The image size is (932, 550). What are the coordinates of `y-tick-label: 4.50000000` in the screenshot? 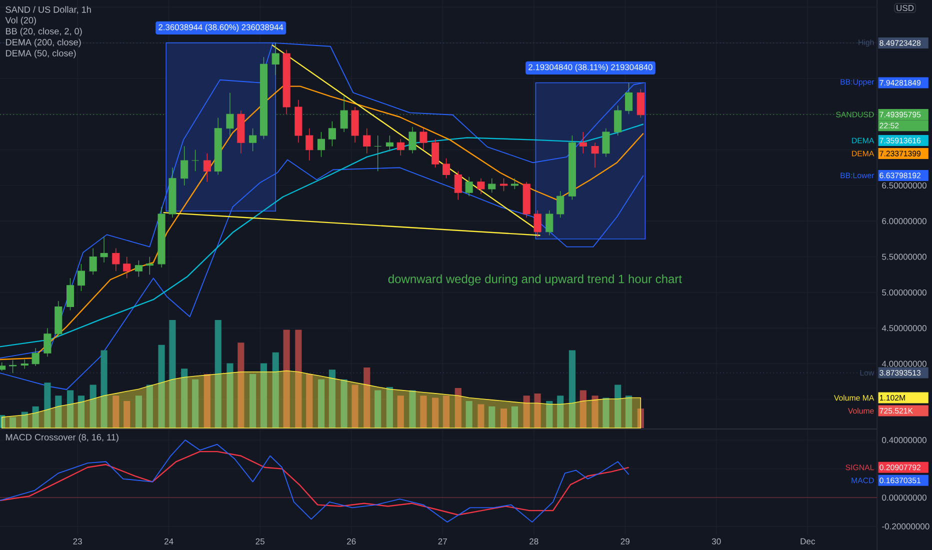 It's located at (904, 328).